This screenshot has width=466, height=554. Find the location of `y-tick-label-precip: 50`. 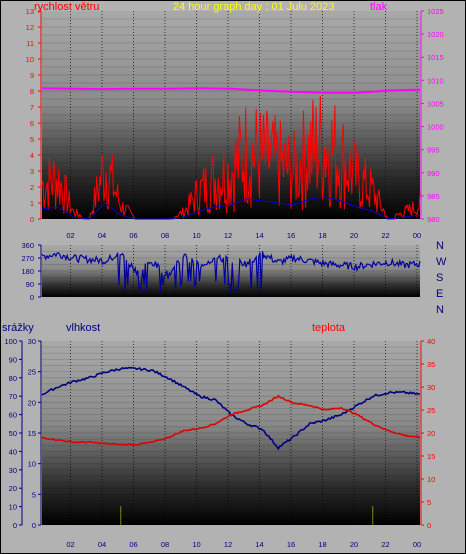

y-tick-label-precip: 50 is located at coordinates (13, 433).